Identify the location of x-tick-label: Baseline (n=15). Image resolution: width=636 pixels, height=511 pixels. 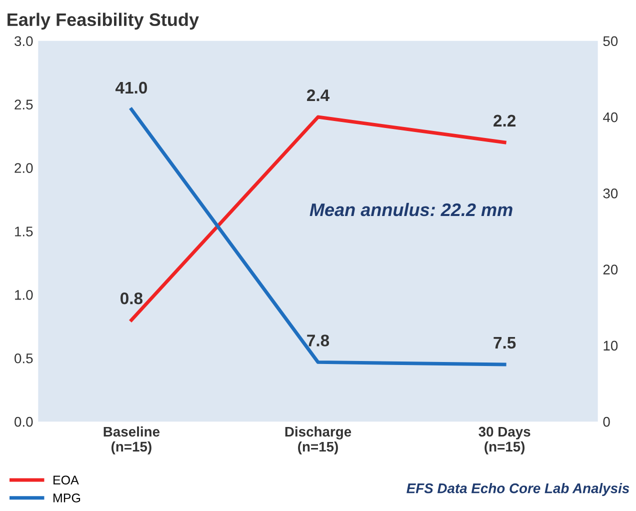
(132, 440).